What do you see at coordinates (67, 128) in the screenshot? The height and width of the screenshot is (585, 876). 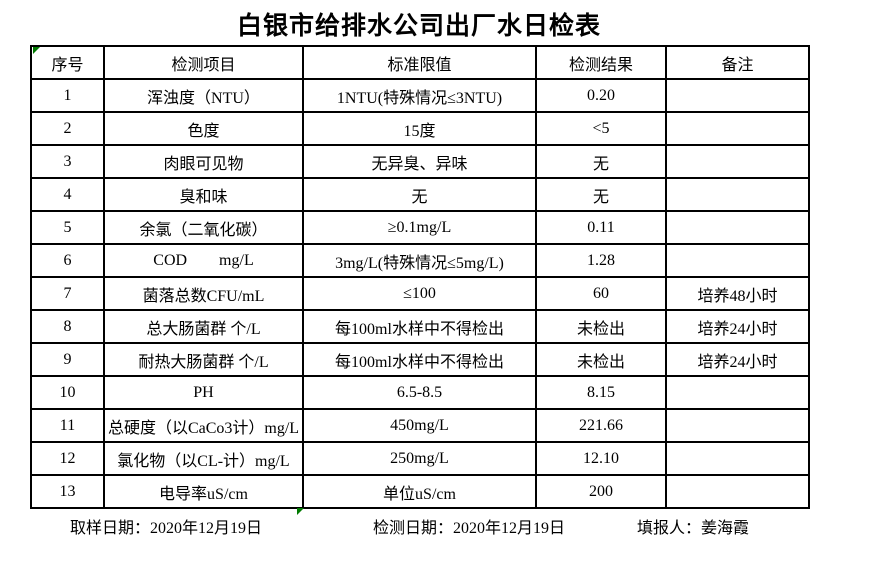 I see `table-cell: 2` at bounding box center [67, 128].